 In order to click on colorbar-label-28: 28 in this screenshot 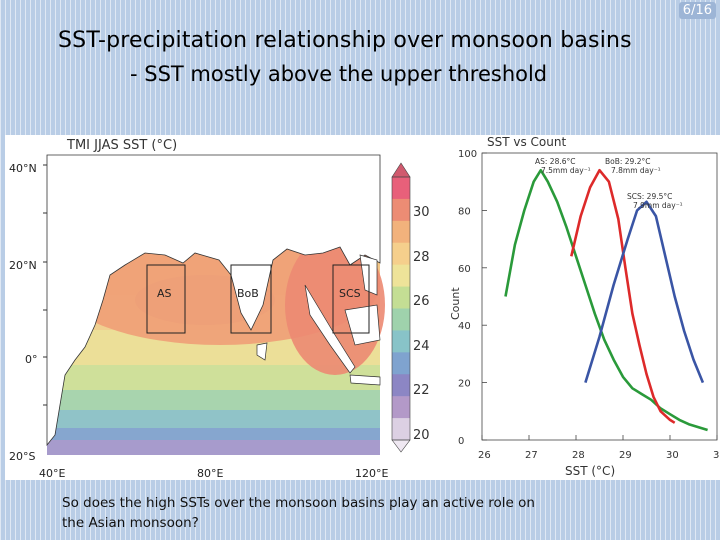, I will do `click(421, 257)`.